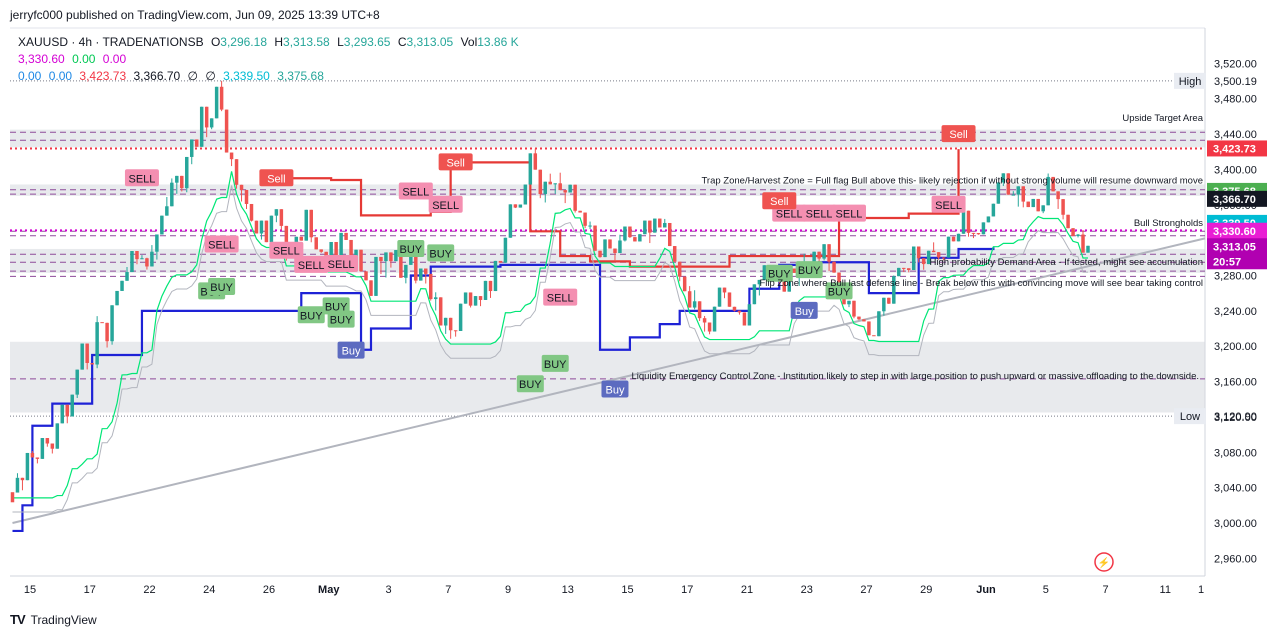 Image resolution: width=1281 pixels, height=638 pixels. I want to click on y-axis-tick-label: 3,160.00, so click(1235, 383).